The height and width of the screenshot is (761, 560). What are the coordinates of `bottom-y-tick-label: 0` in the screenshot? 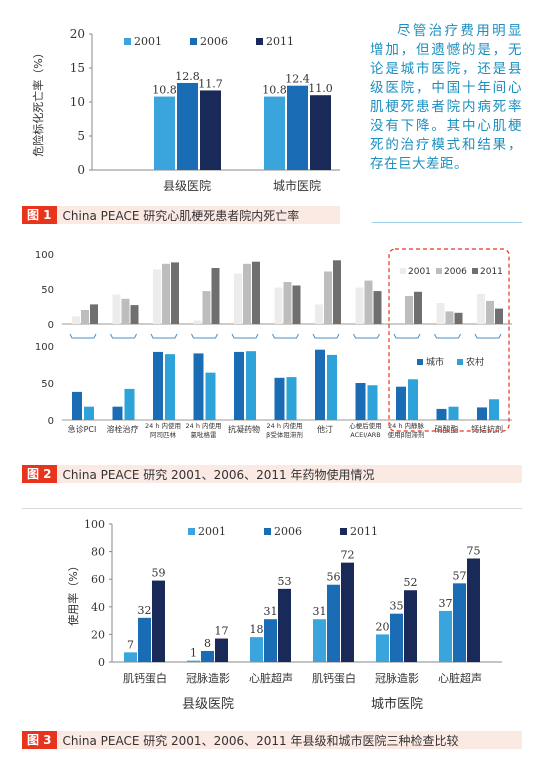 It's located at (51, 421).